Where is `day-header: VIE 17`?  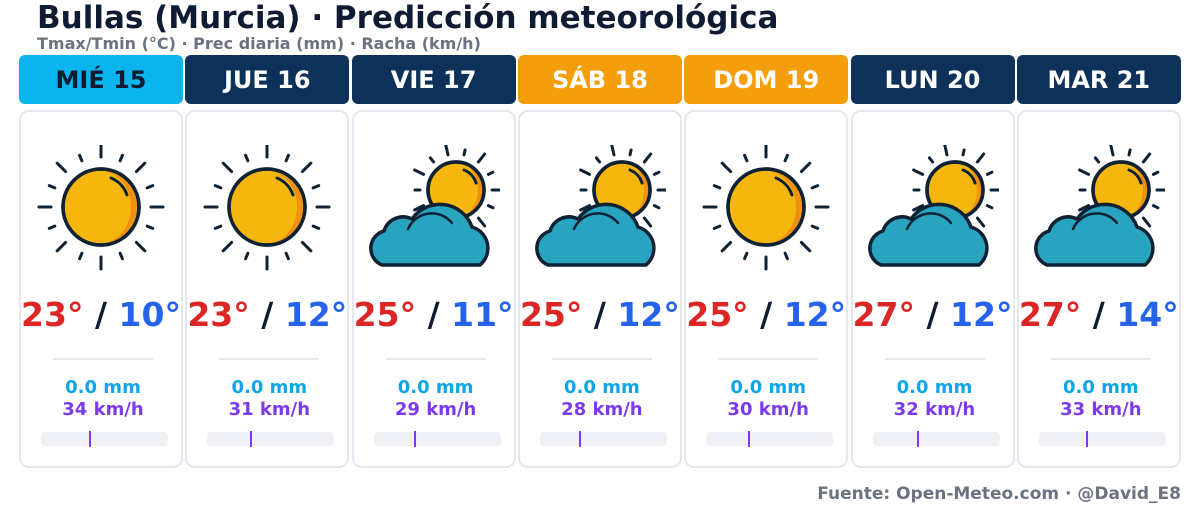
day-header: VIE 17 is located at coordinates (433, 79).